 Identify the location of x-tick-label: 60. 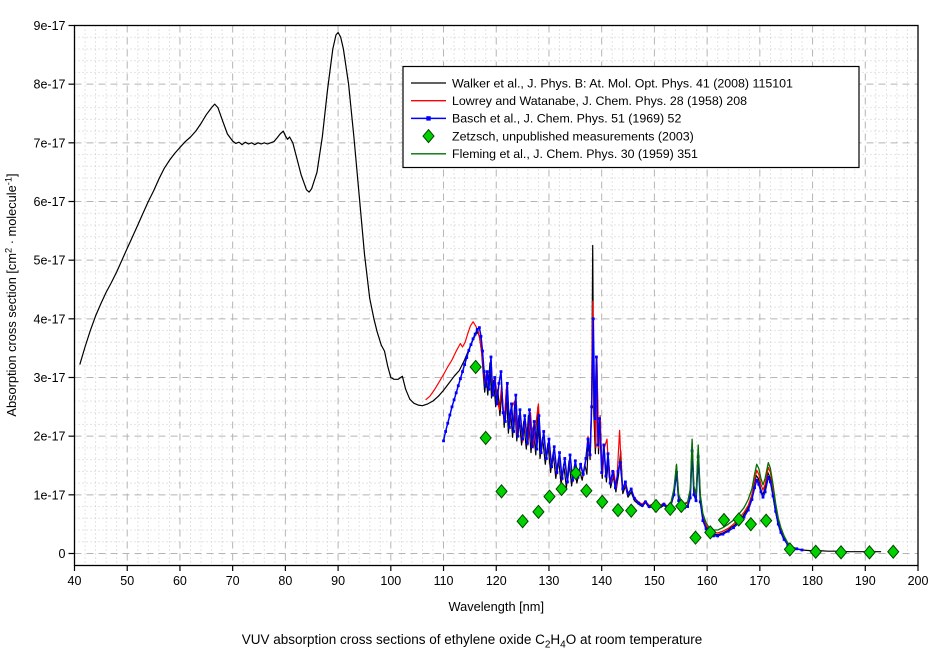
(180, 581).